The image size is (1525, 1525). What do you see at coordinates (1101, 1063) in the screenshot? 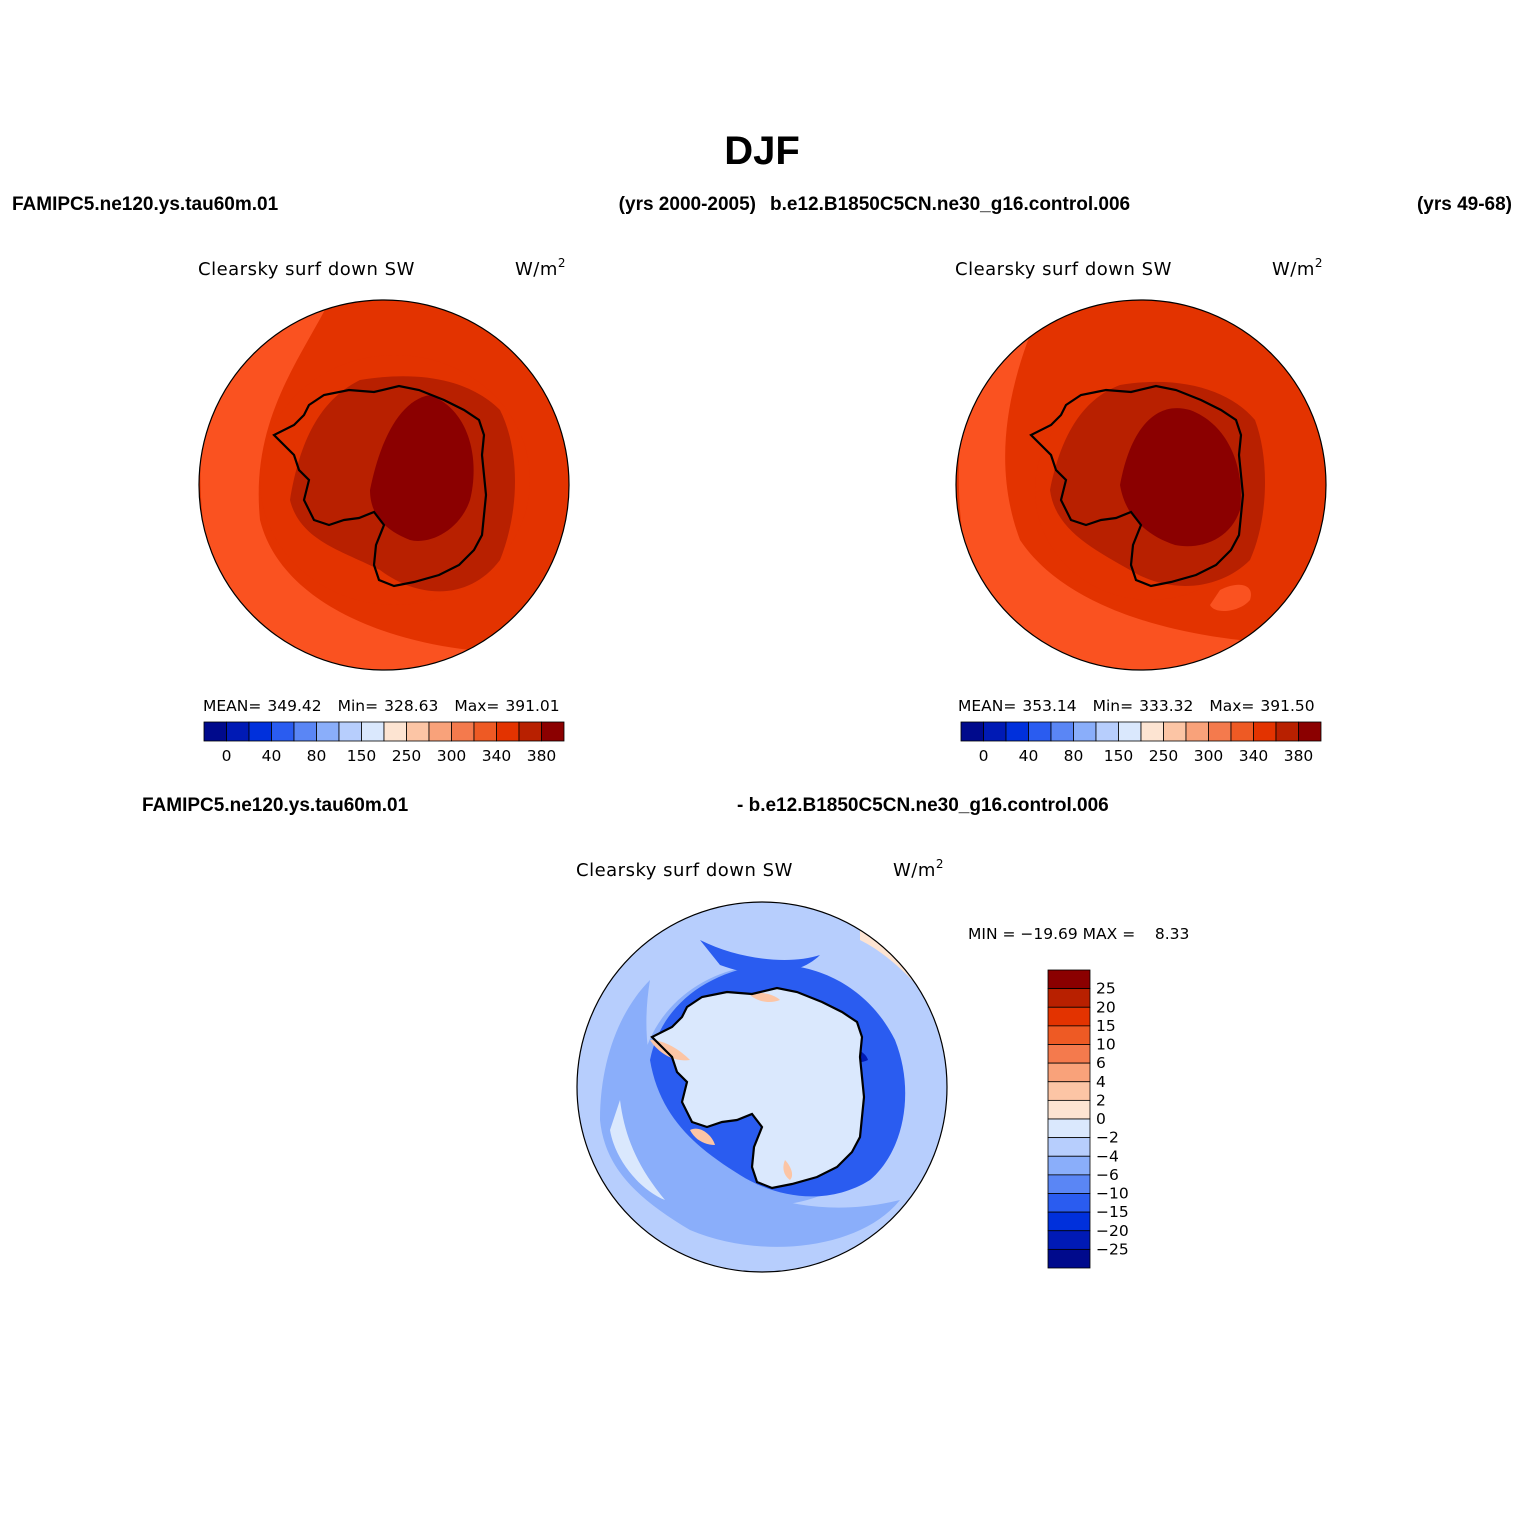
I see `colorbar-tick-label: 6` at bounding box center [1101, 1063].